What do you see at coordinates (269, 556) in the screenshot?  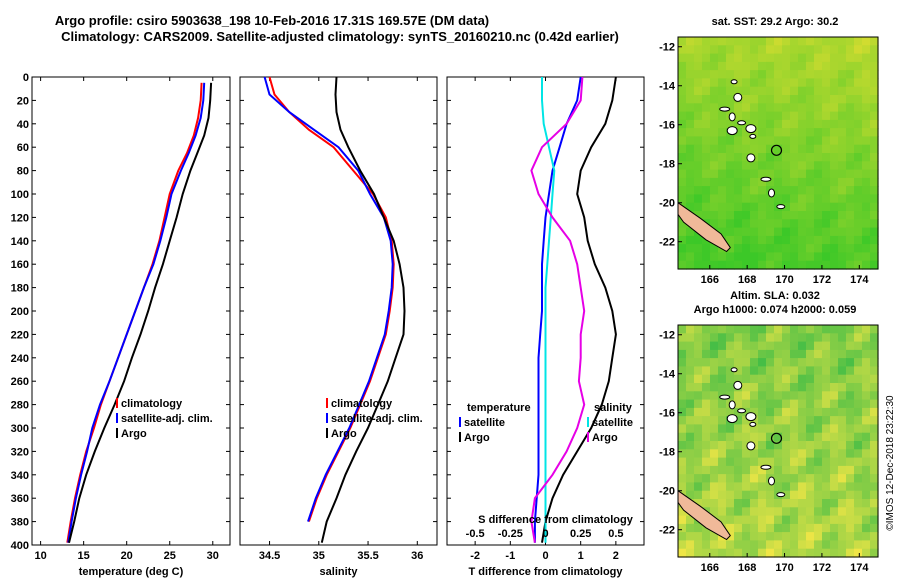 I see `x-tick-label: 34.5` at bounding box center [269, 556].